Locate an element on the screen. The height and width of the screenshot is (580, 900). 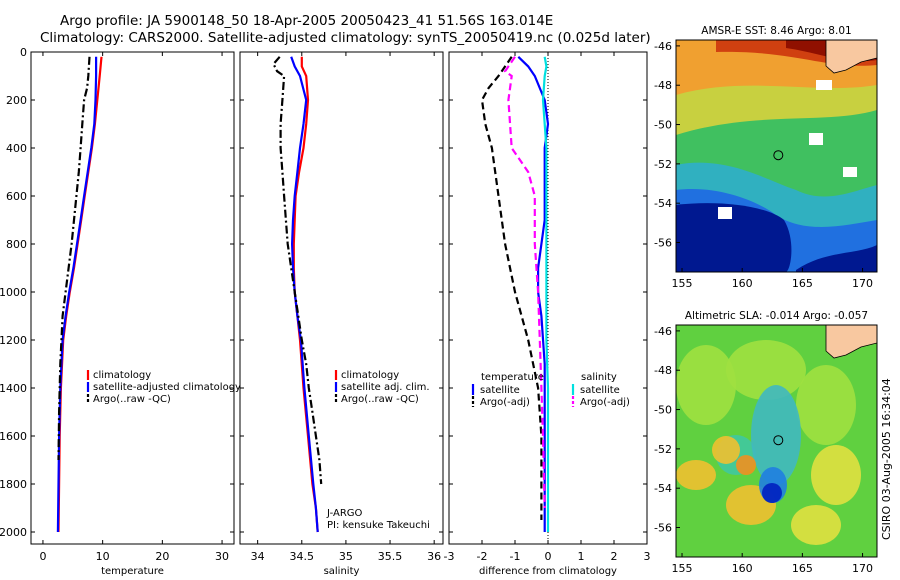
difference-series-temperature-argo-adj- is located at coordinates (511, 288).